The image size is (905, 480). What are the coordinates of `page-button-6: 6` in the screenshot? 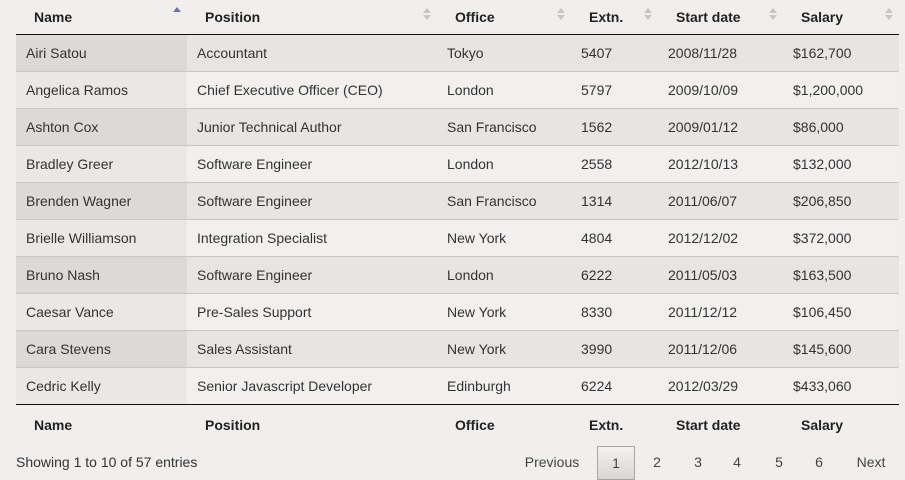 It's located at (819, 462).